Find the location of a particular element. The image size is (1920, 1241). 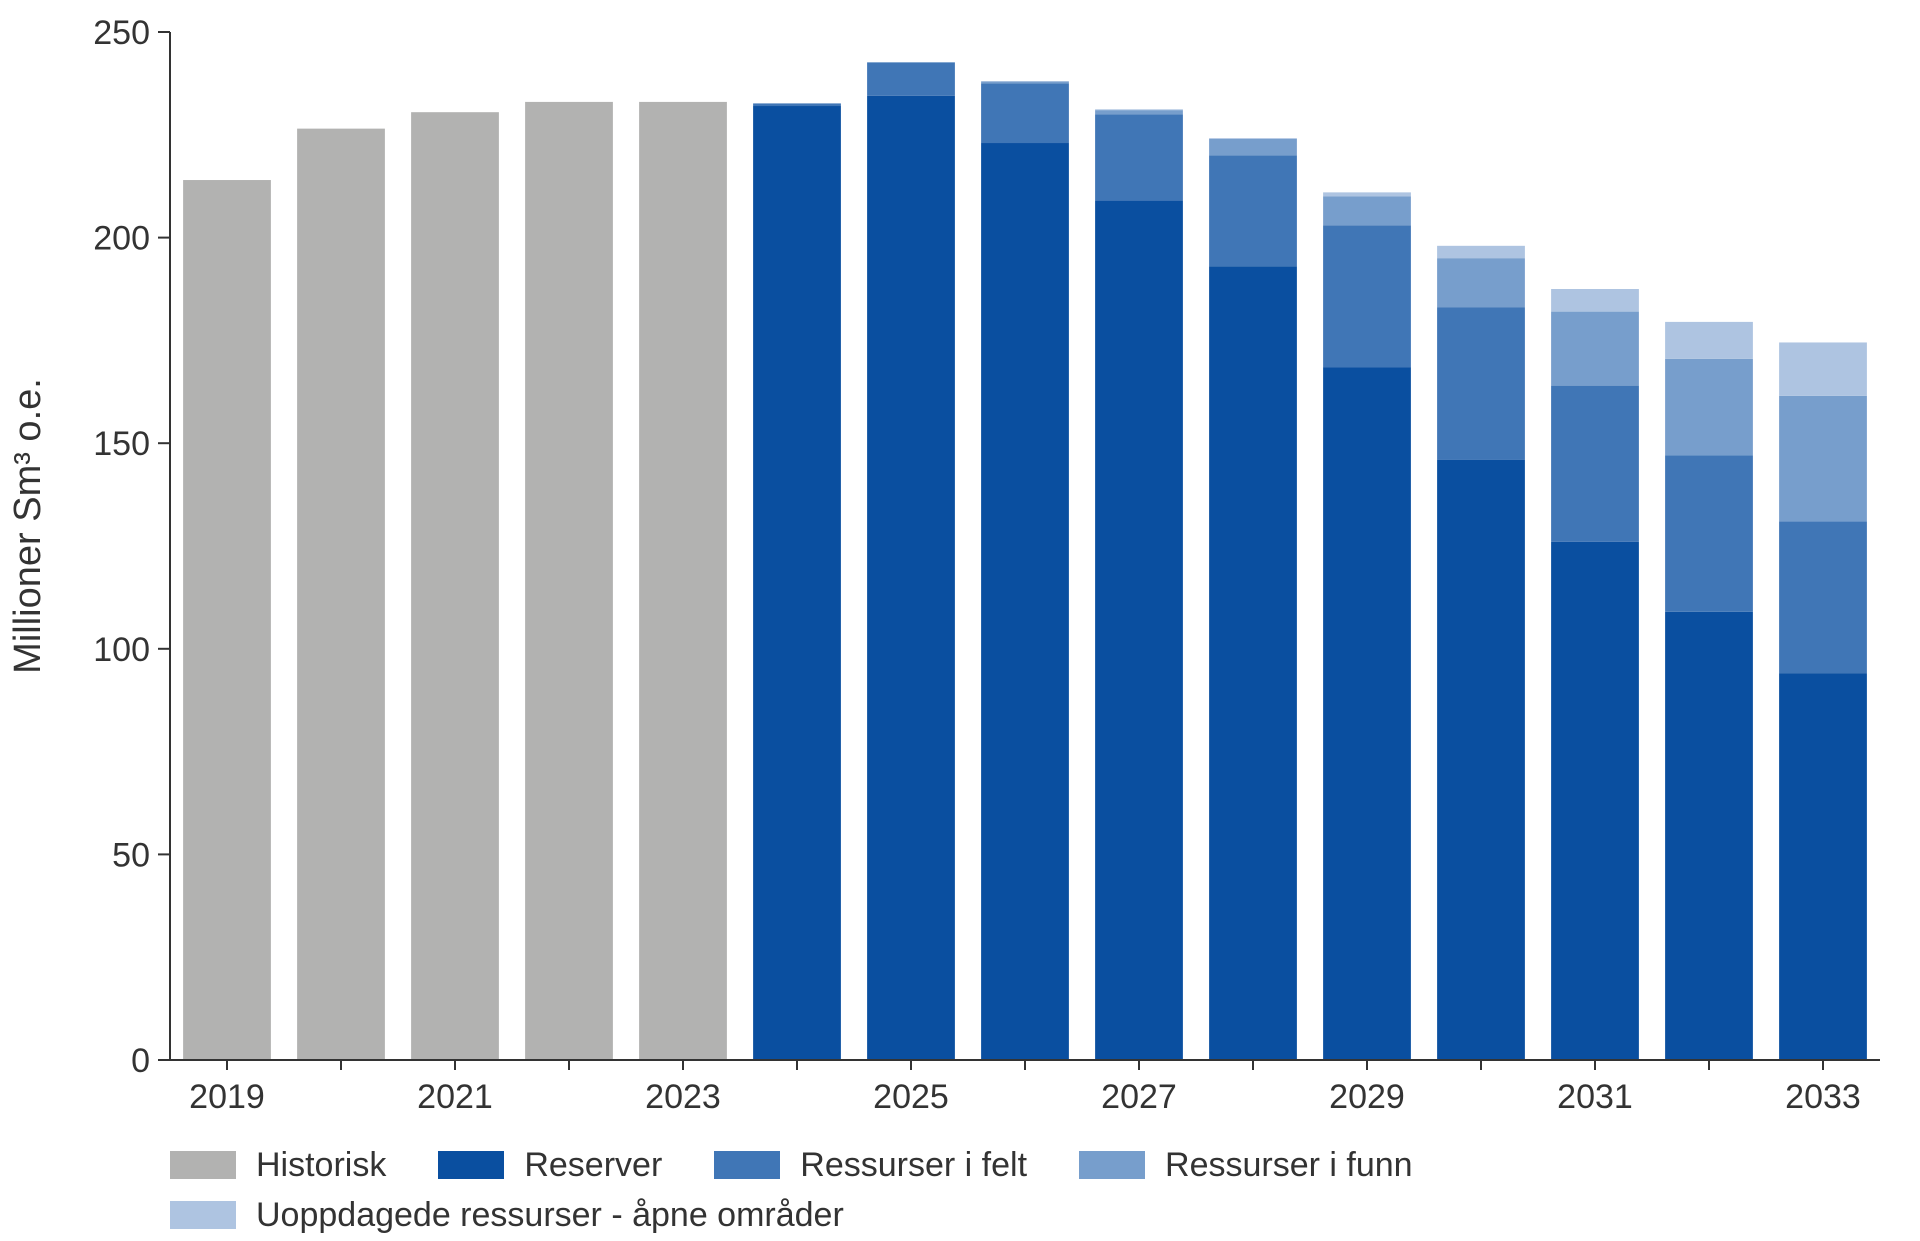

legend-item-ressurser-i-felt: Ressurser i felt is located at coordinates (870, 1165).